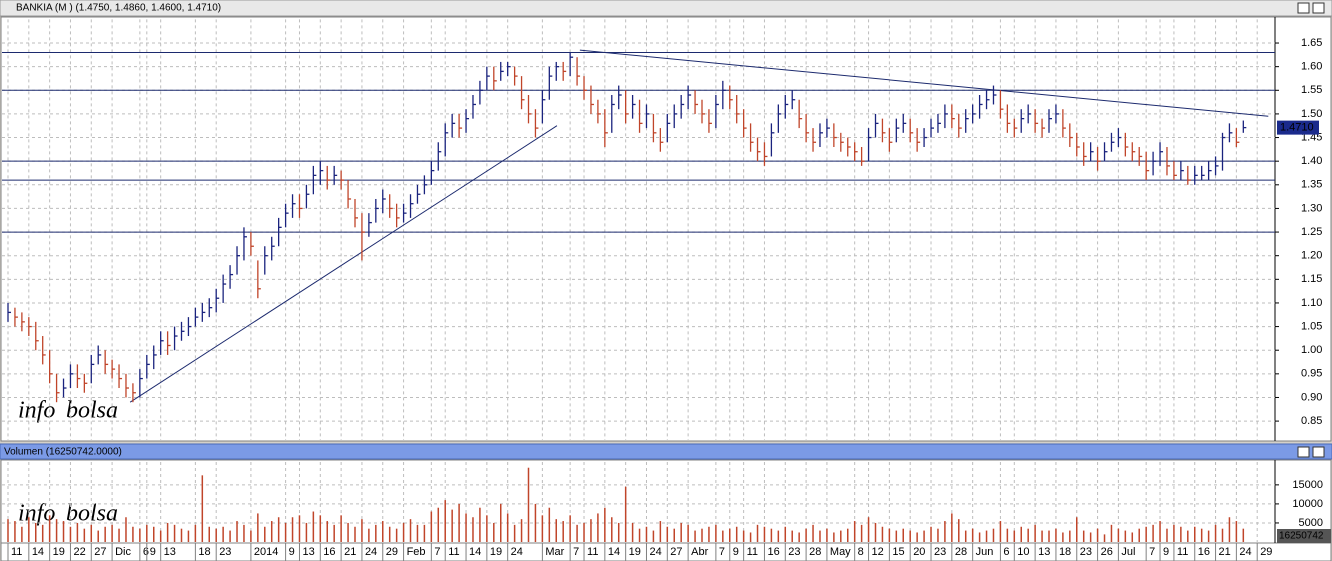 This screenshot has width=1332, height=561. I want to click on x-tick-label: 10, so click(1023, 552).